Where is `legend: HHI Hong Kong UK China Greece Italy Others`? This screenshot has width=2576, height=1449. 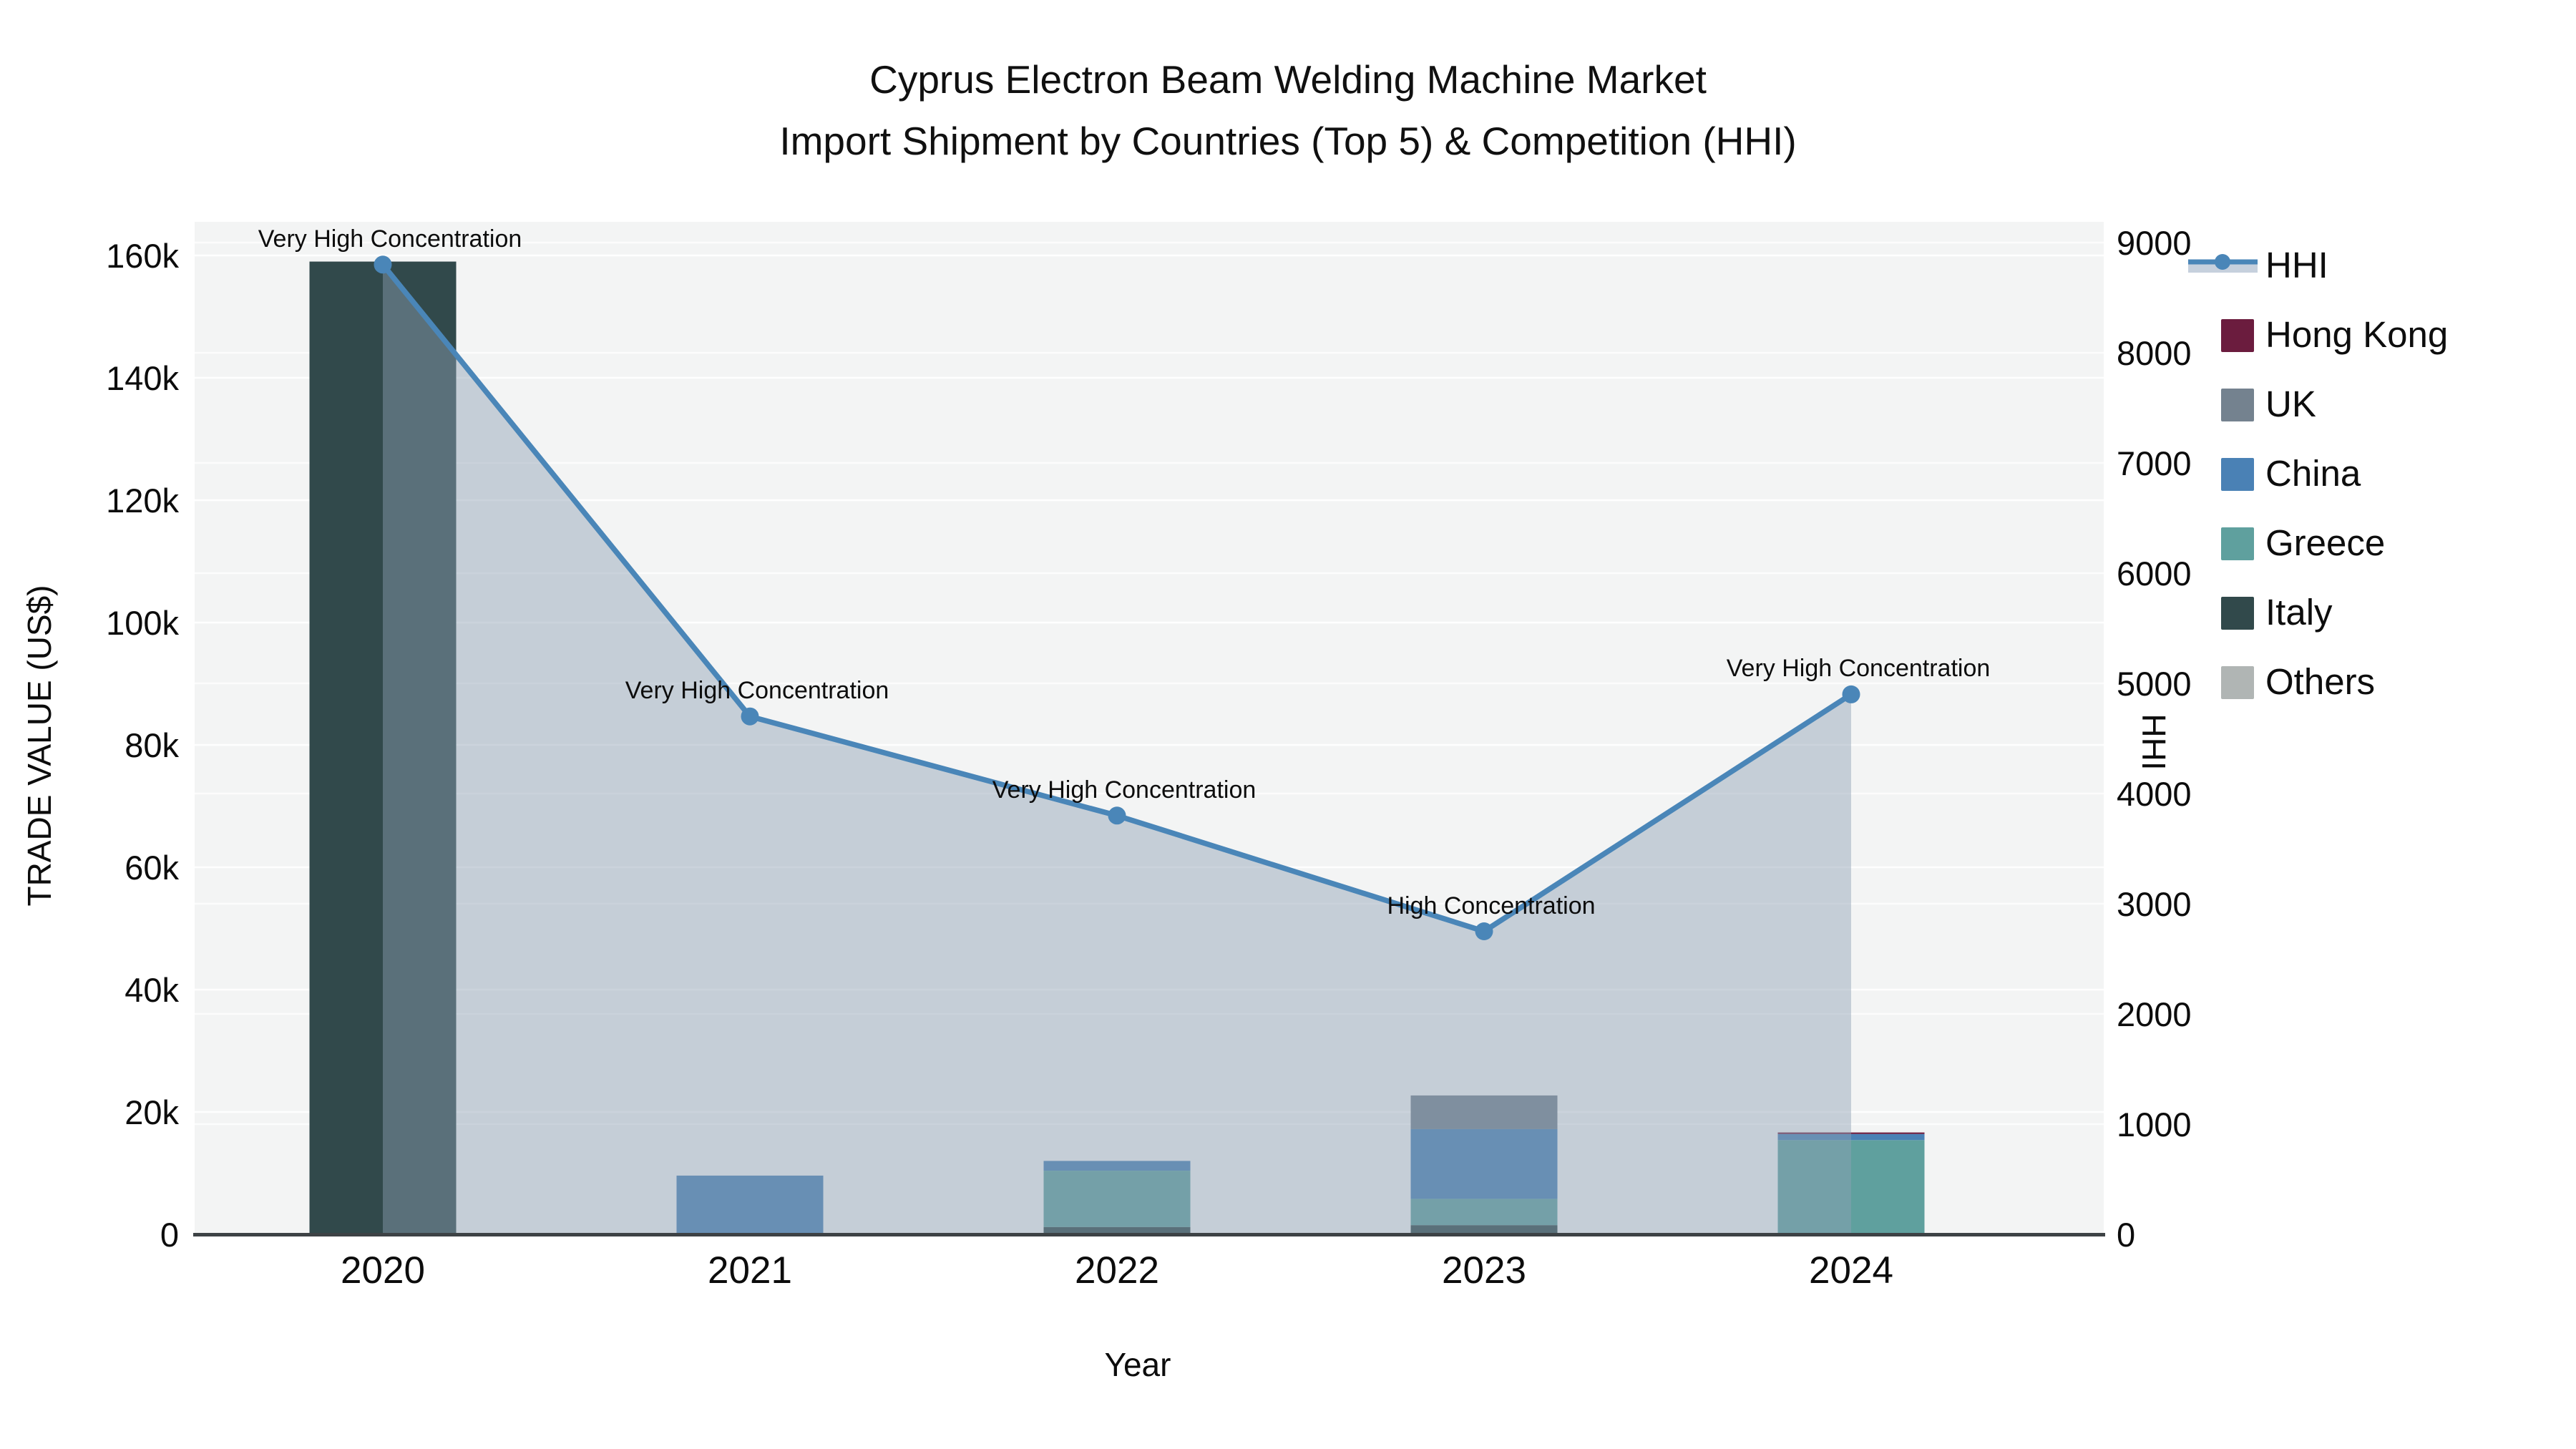 legend: HHI Hong Kong UK China Greece Italy Others is located at coordinates (2318, 473).